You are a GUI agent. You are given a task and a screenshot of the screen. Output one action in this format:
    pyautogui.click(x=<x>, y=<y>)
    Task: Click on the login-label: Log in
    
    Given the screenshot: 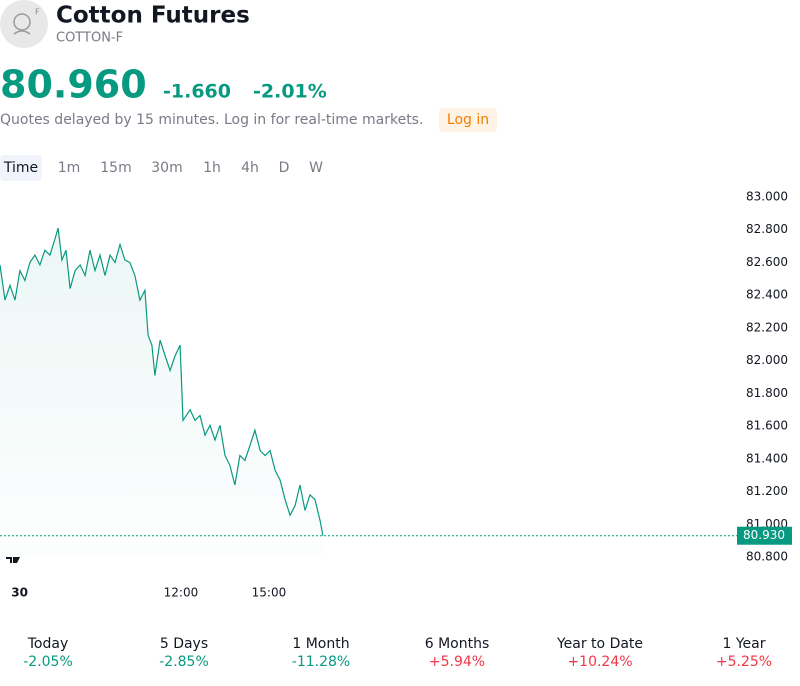 What is the action you would take?
    pyautogui.click(x=468, y=120)
    